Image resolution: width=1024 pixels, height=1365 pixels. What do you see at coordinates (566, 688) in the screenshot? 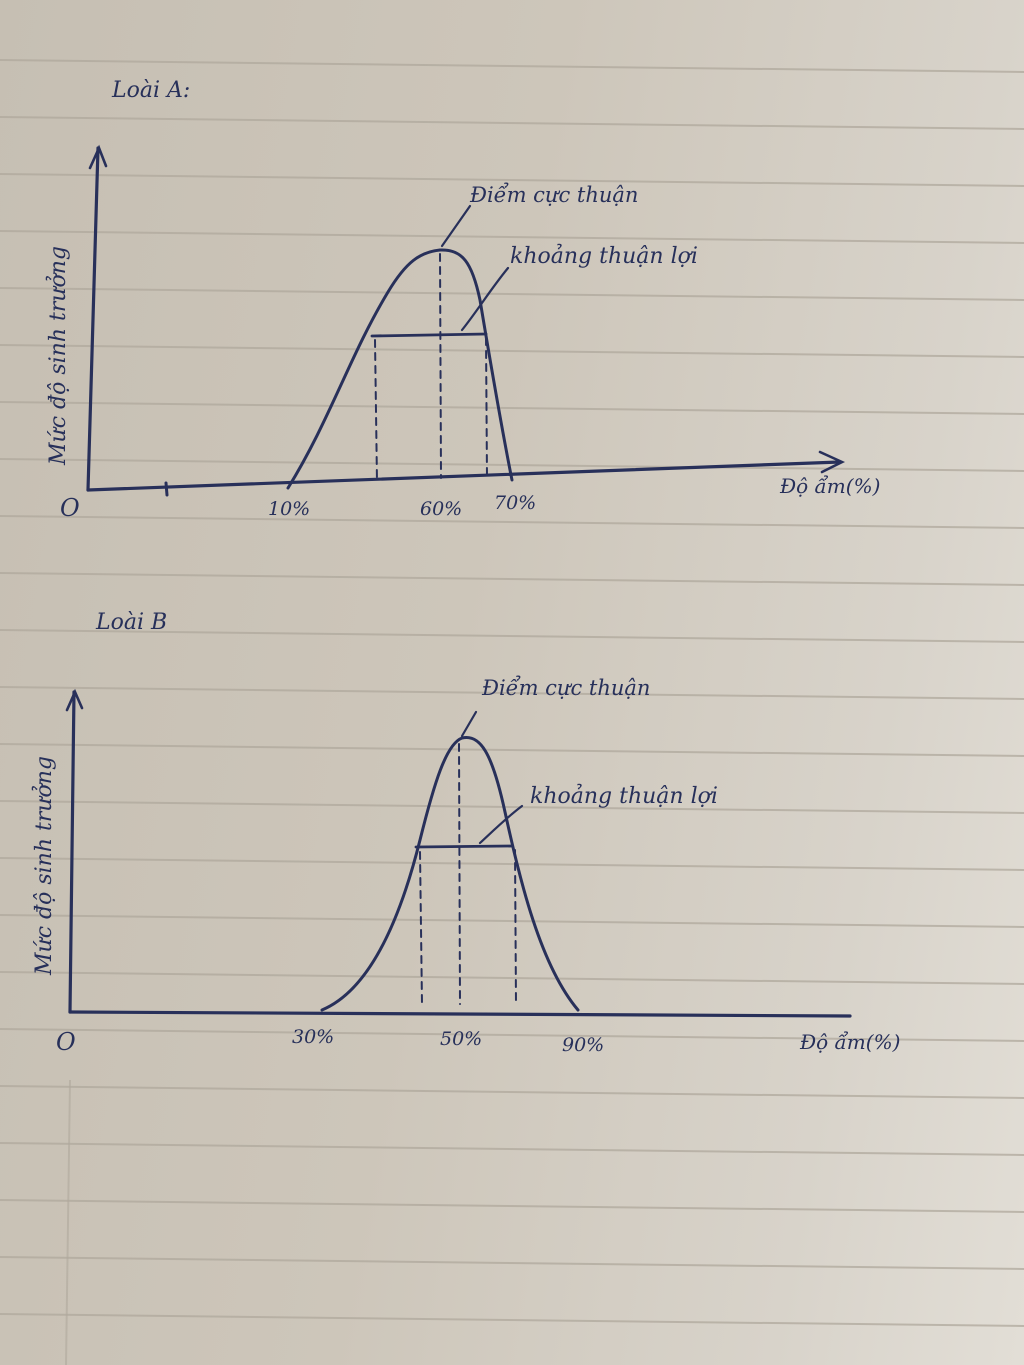
I see `diagram-b-peak-label: Điểm cực thuận` at bounding box center [566, 688].